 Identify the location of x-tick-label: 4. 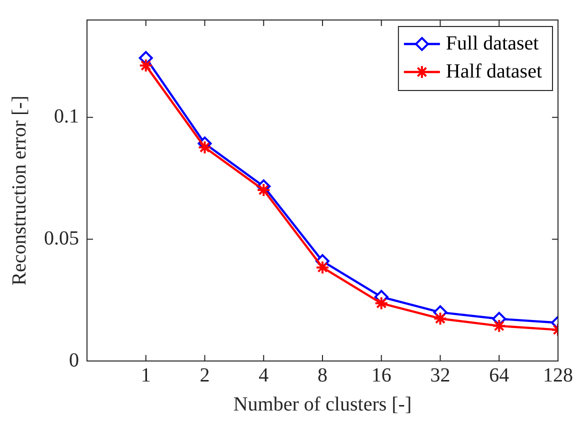
(263, 375).